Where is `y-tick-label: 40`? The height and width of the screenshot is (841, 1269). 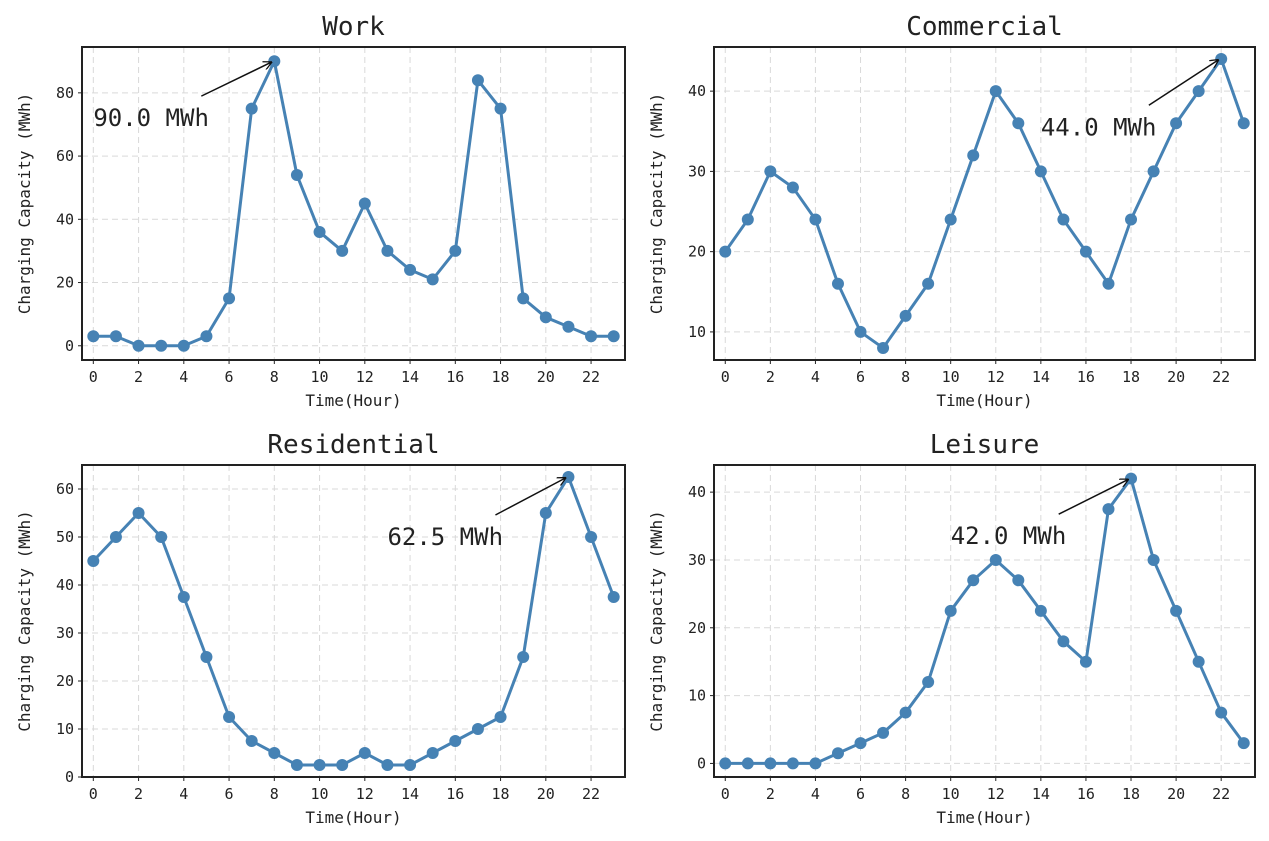
y-tick-label: 40 is located at coordinates (65, 585).